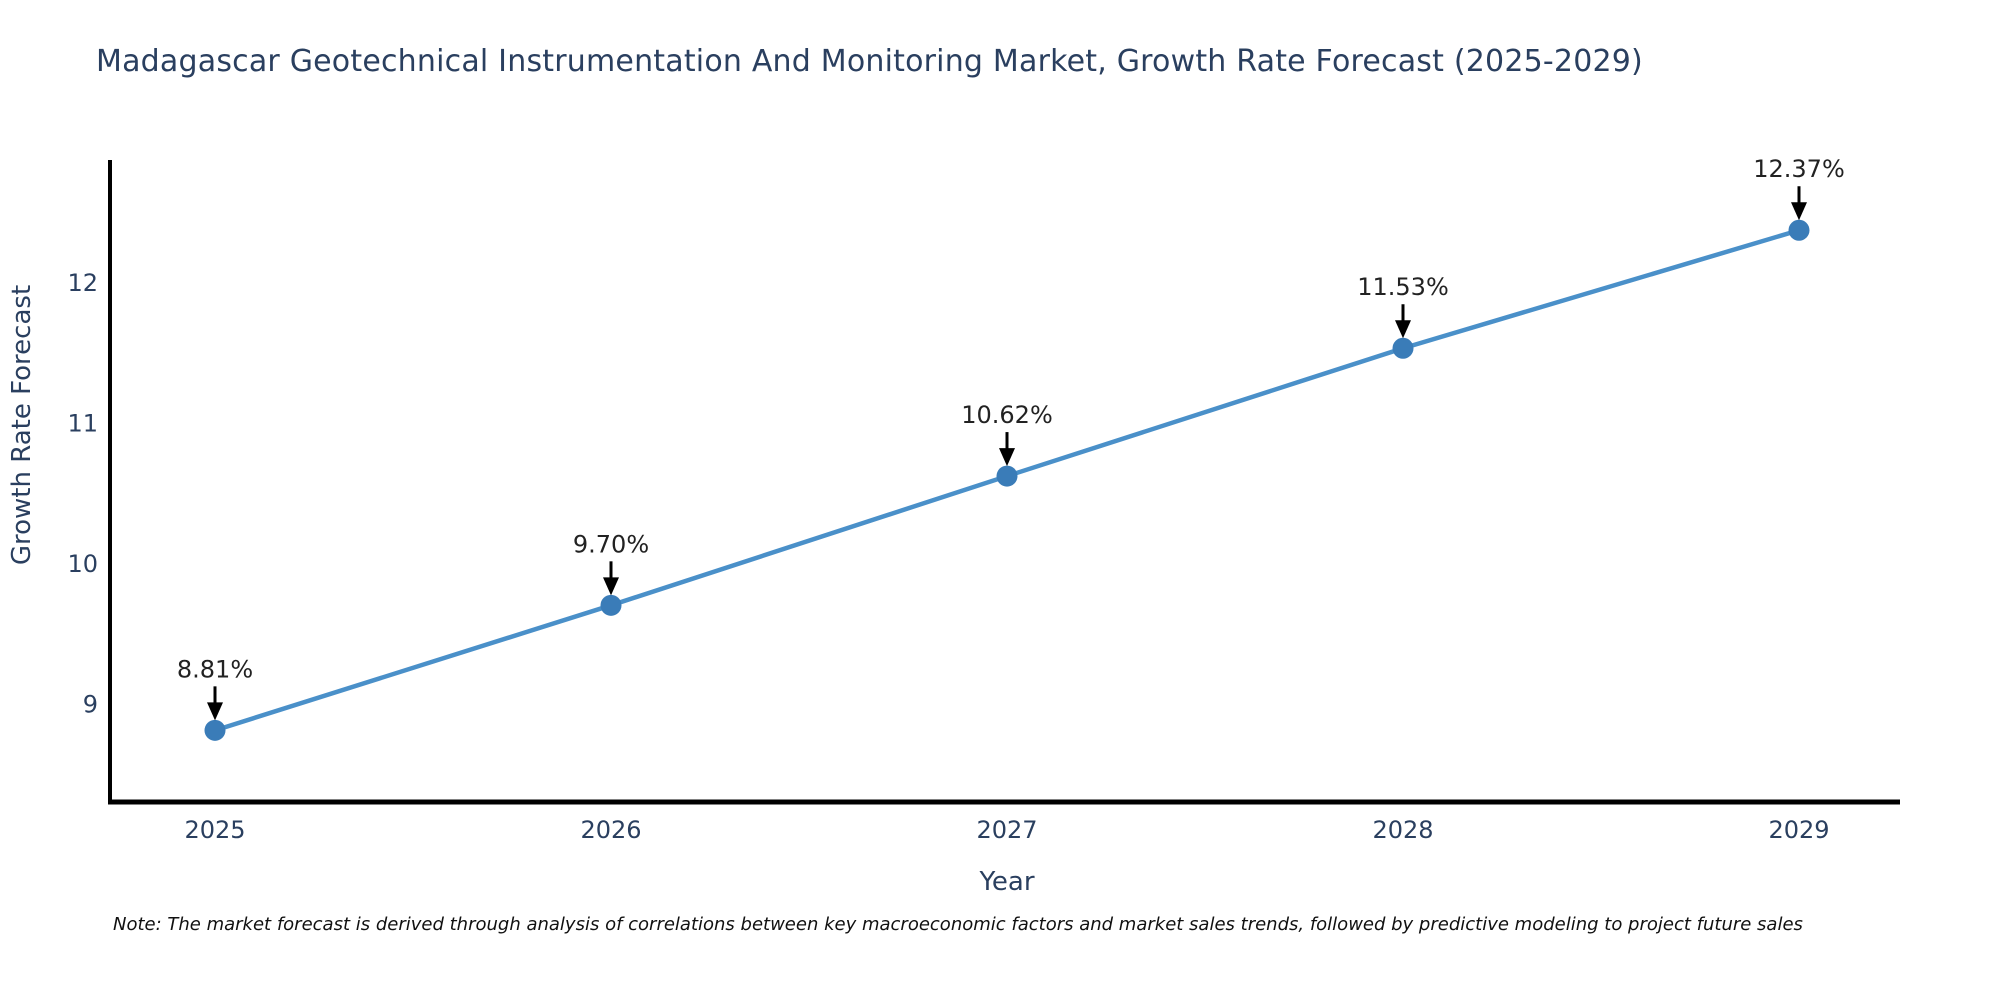 Image resolution: width=2000 pixels, height=1000 pixels. I want to click on x-tick-label: 2026, so click(610, 830).